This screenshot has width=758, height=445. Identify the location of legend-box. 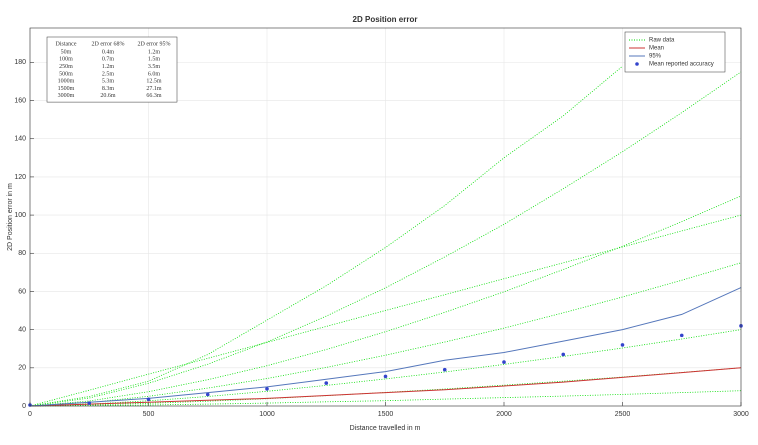
(675, 52).